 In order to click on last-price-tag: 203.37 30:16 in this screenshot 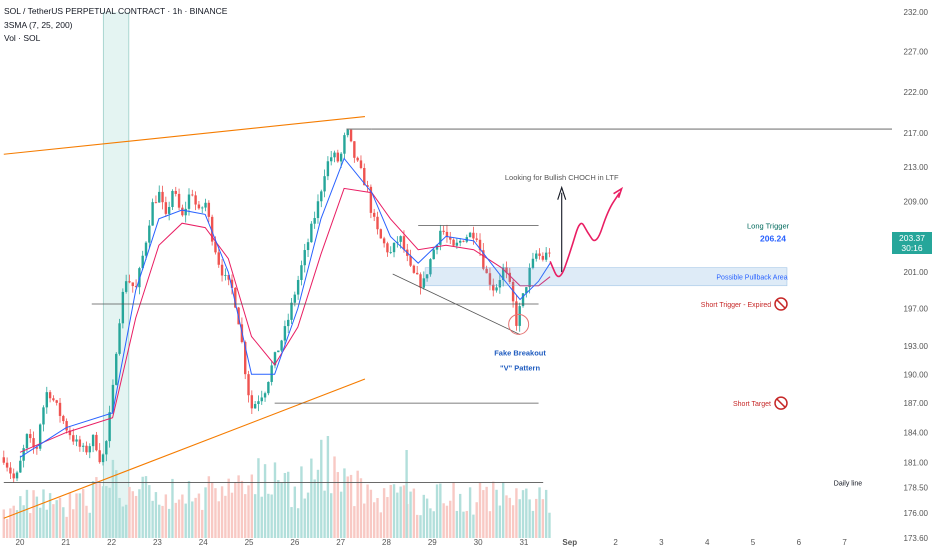, I will do `click(912, 243)`.